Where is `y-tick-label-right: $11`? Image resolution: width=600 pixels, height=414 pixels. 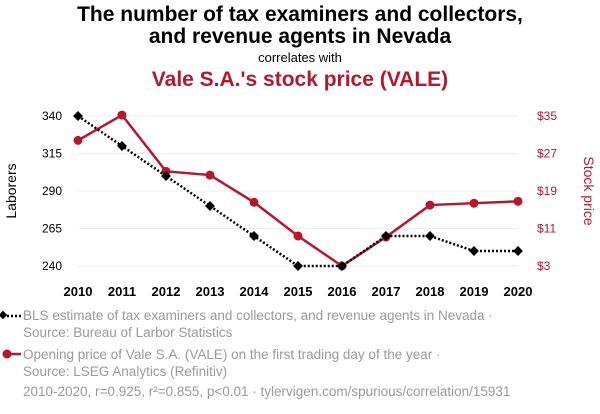 y-tick-label-right: $11 is located at coordinates (546, 229).